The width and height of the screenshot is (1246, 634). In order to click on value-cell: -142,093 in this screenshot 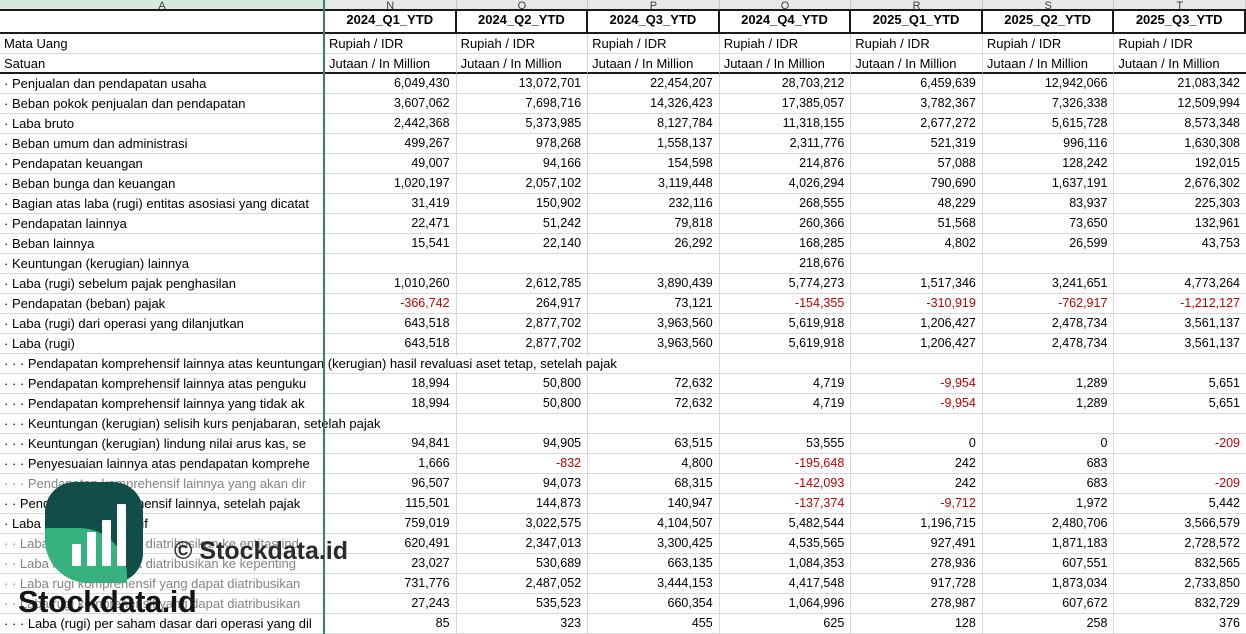, I will do `click(785, 484)`.